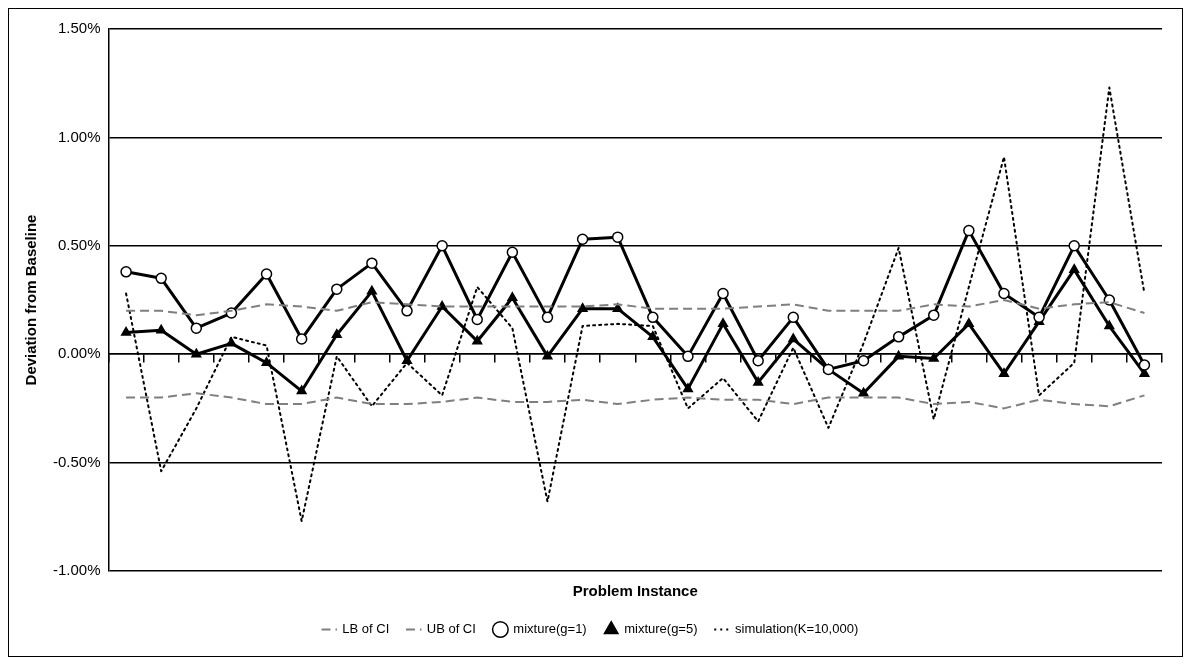 This screenshot has width=1191, height=665. I want to click on legend-label: mixture(g=5), so click(661, 629).